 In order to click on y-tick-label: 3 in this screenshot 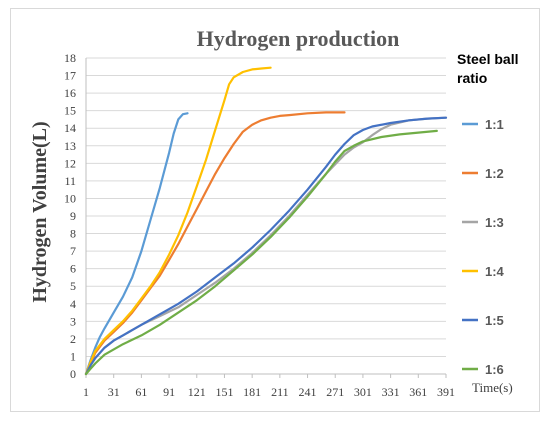, I will do `click(73, 321)`.